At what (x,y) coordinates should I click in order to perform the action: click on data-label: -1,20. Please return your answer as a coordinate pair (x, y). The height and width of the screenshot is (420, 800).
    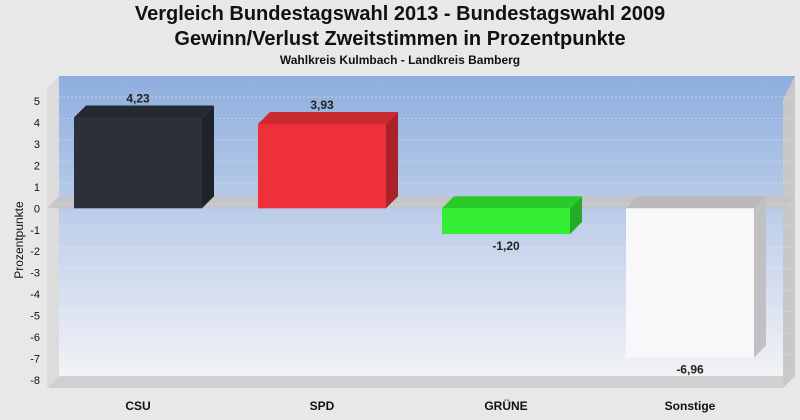
    Looking at the image, I should click on (506, 246).